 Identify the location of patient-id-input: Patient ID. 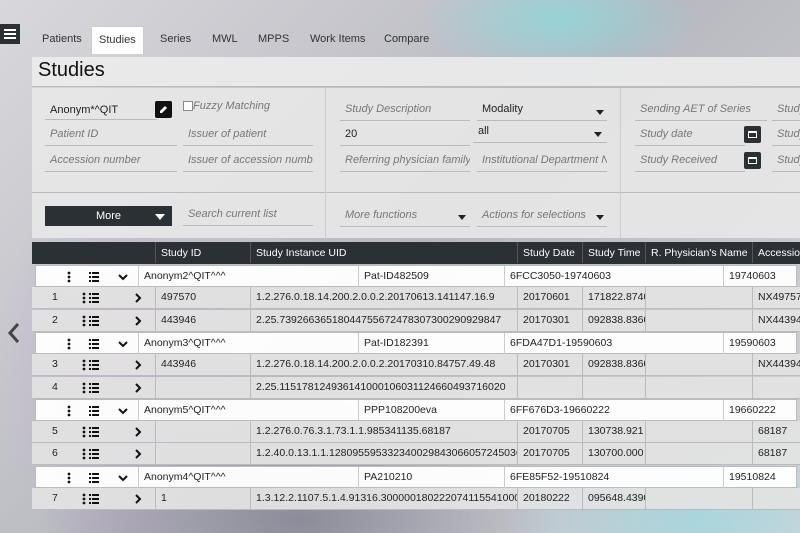
(111, 137).